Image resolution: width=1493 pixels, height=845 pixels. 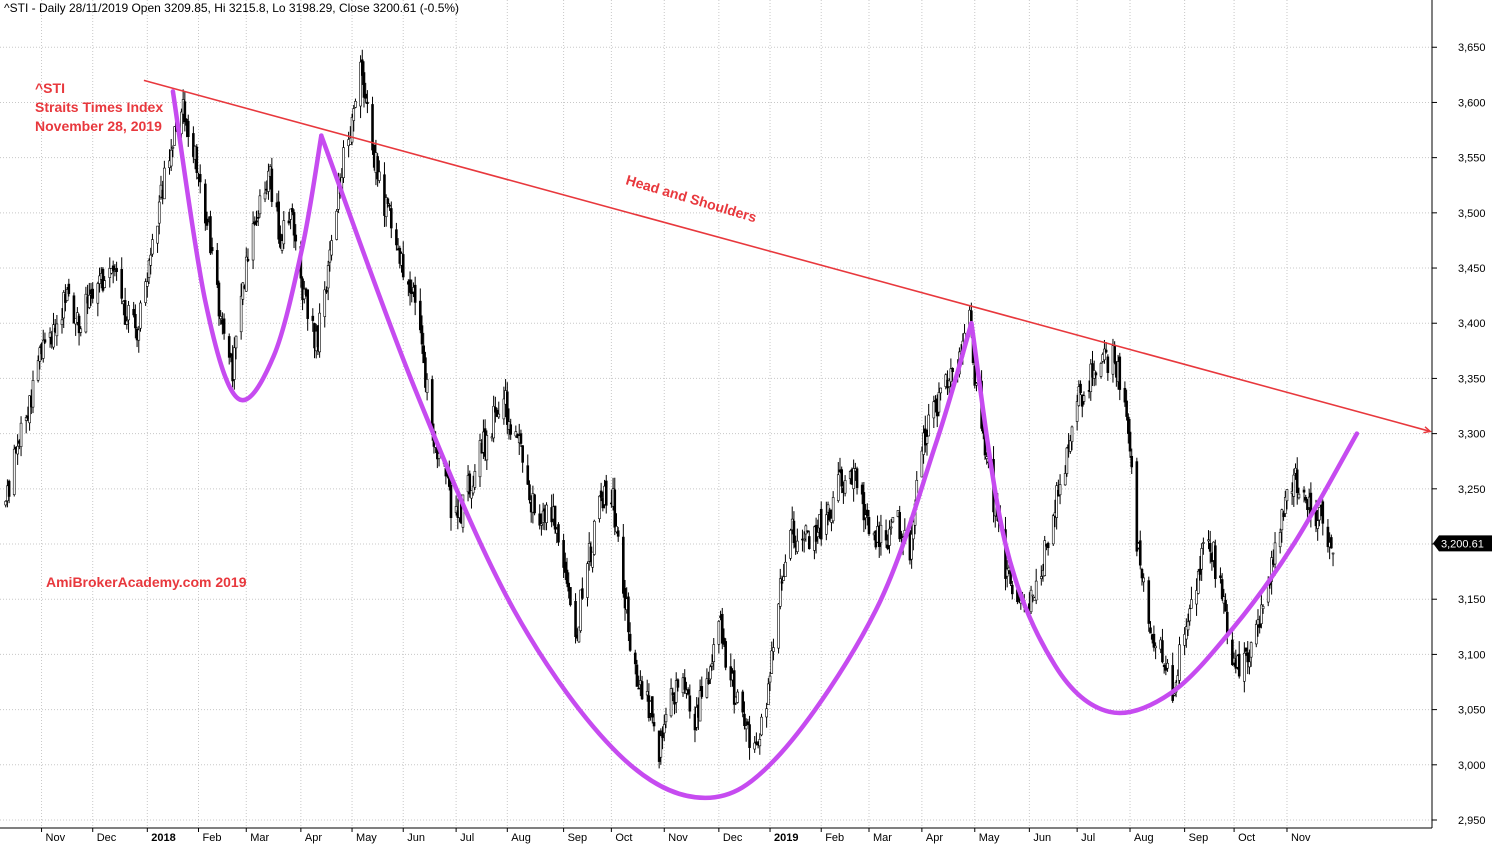 I want to click on x-tick-label: Feb, so click(x=211, y=838).